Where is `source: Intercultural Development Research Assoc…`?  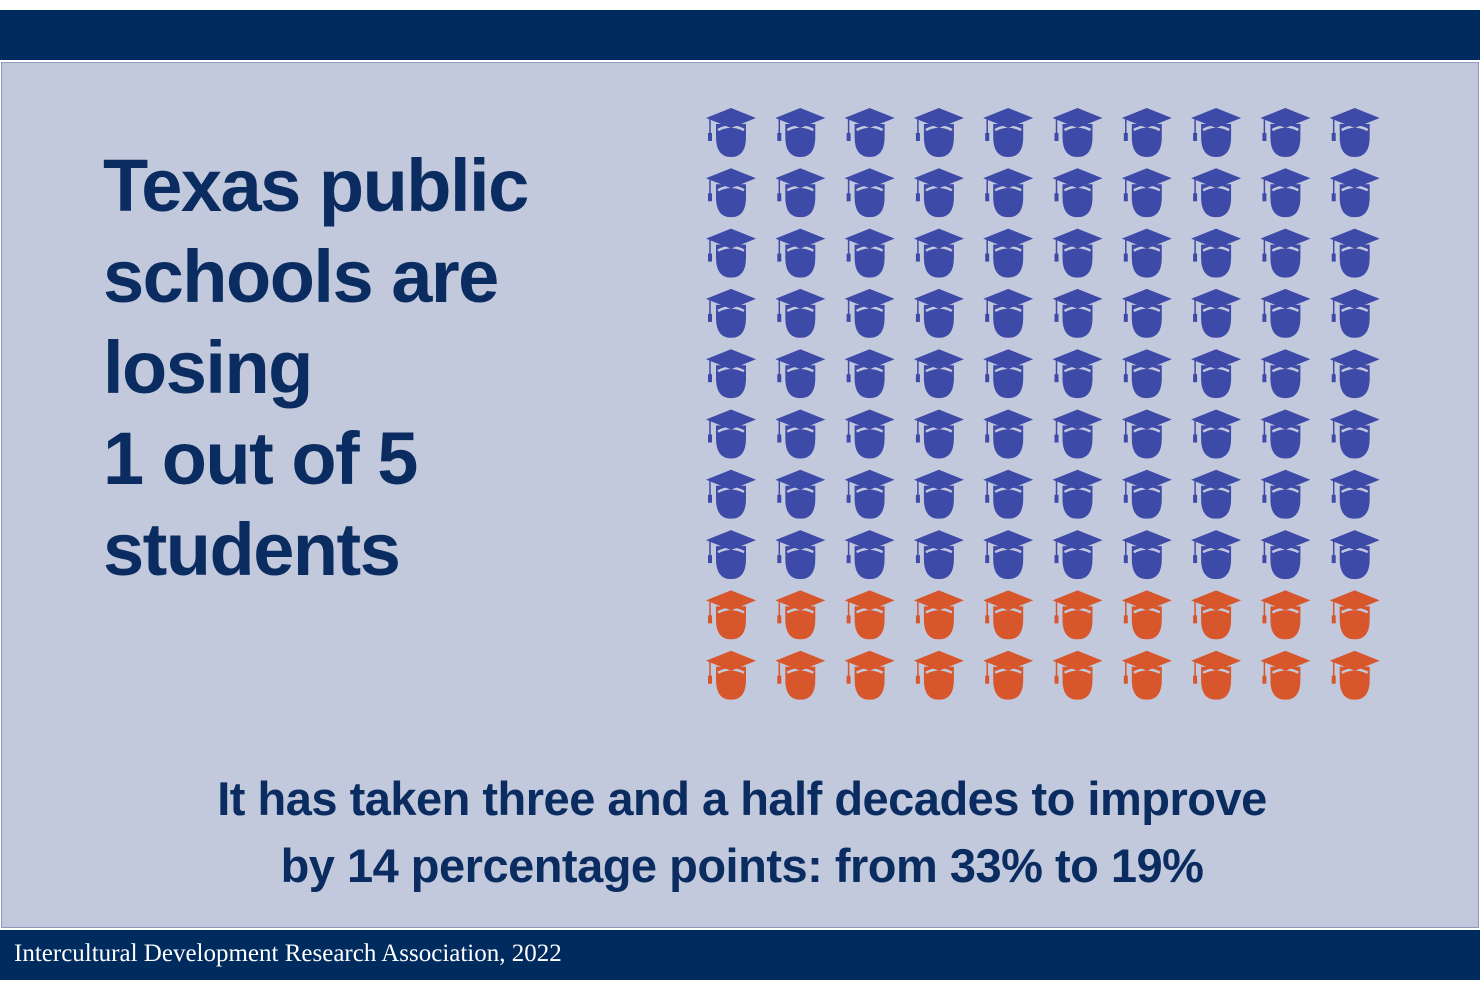 source: Intercultural Development Research Assoc… is located at coordinates (288, 953).